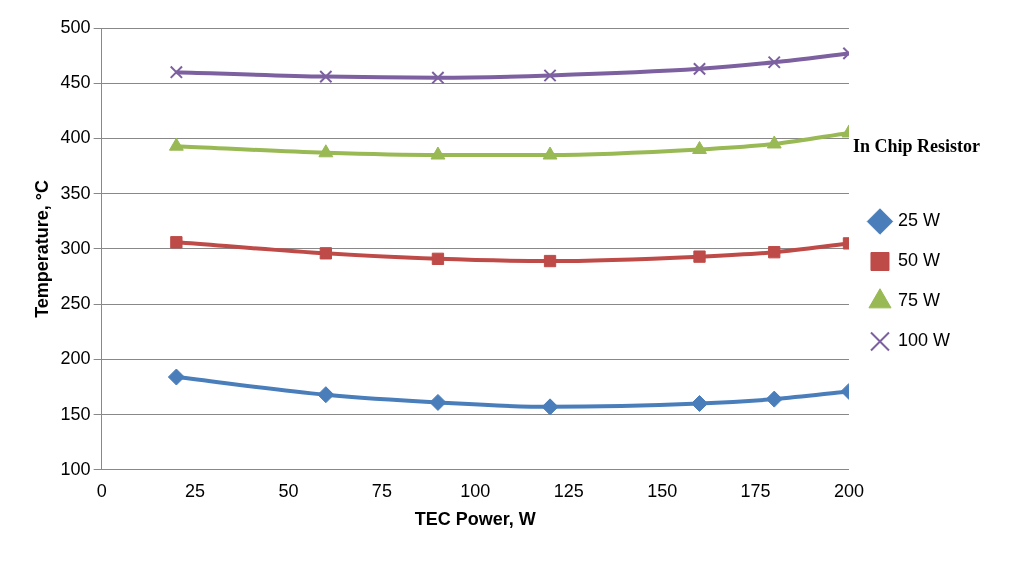 The width and height of the screenshot is (1013, 563). Describe the element at coordinates (916, 146) in the screenshot. I see `legend-title: In Chip Resistor` at that location.